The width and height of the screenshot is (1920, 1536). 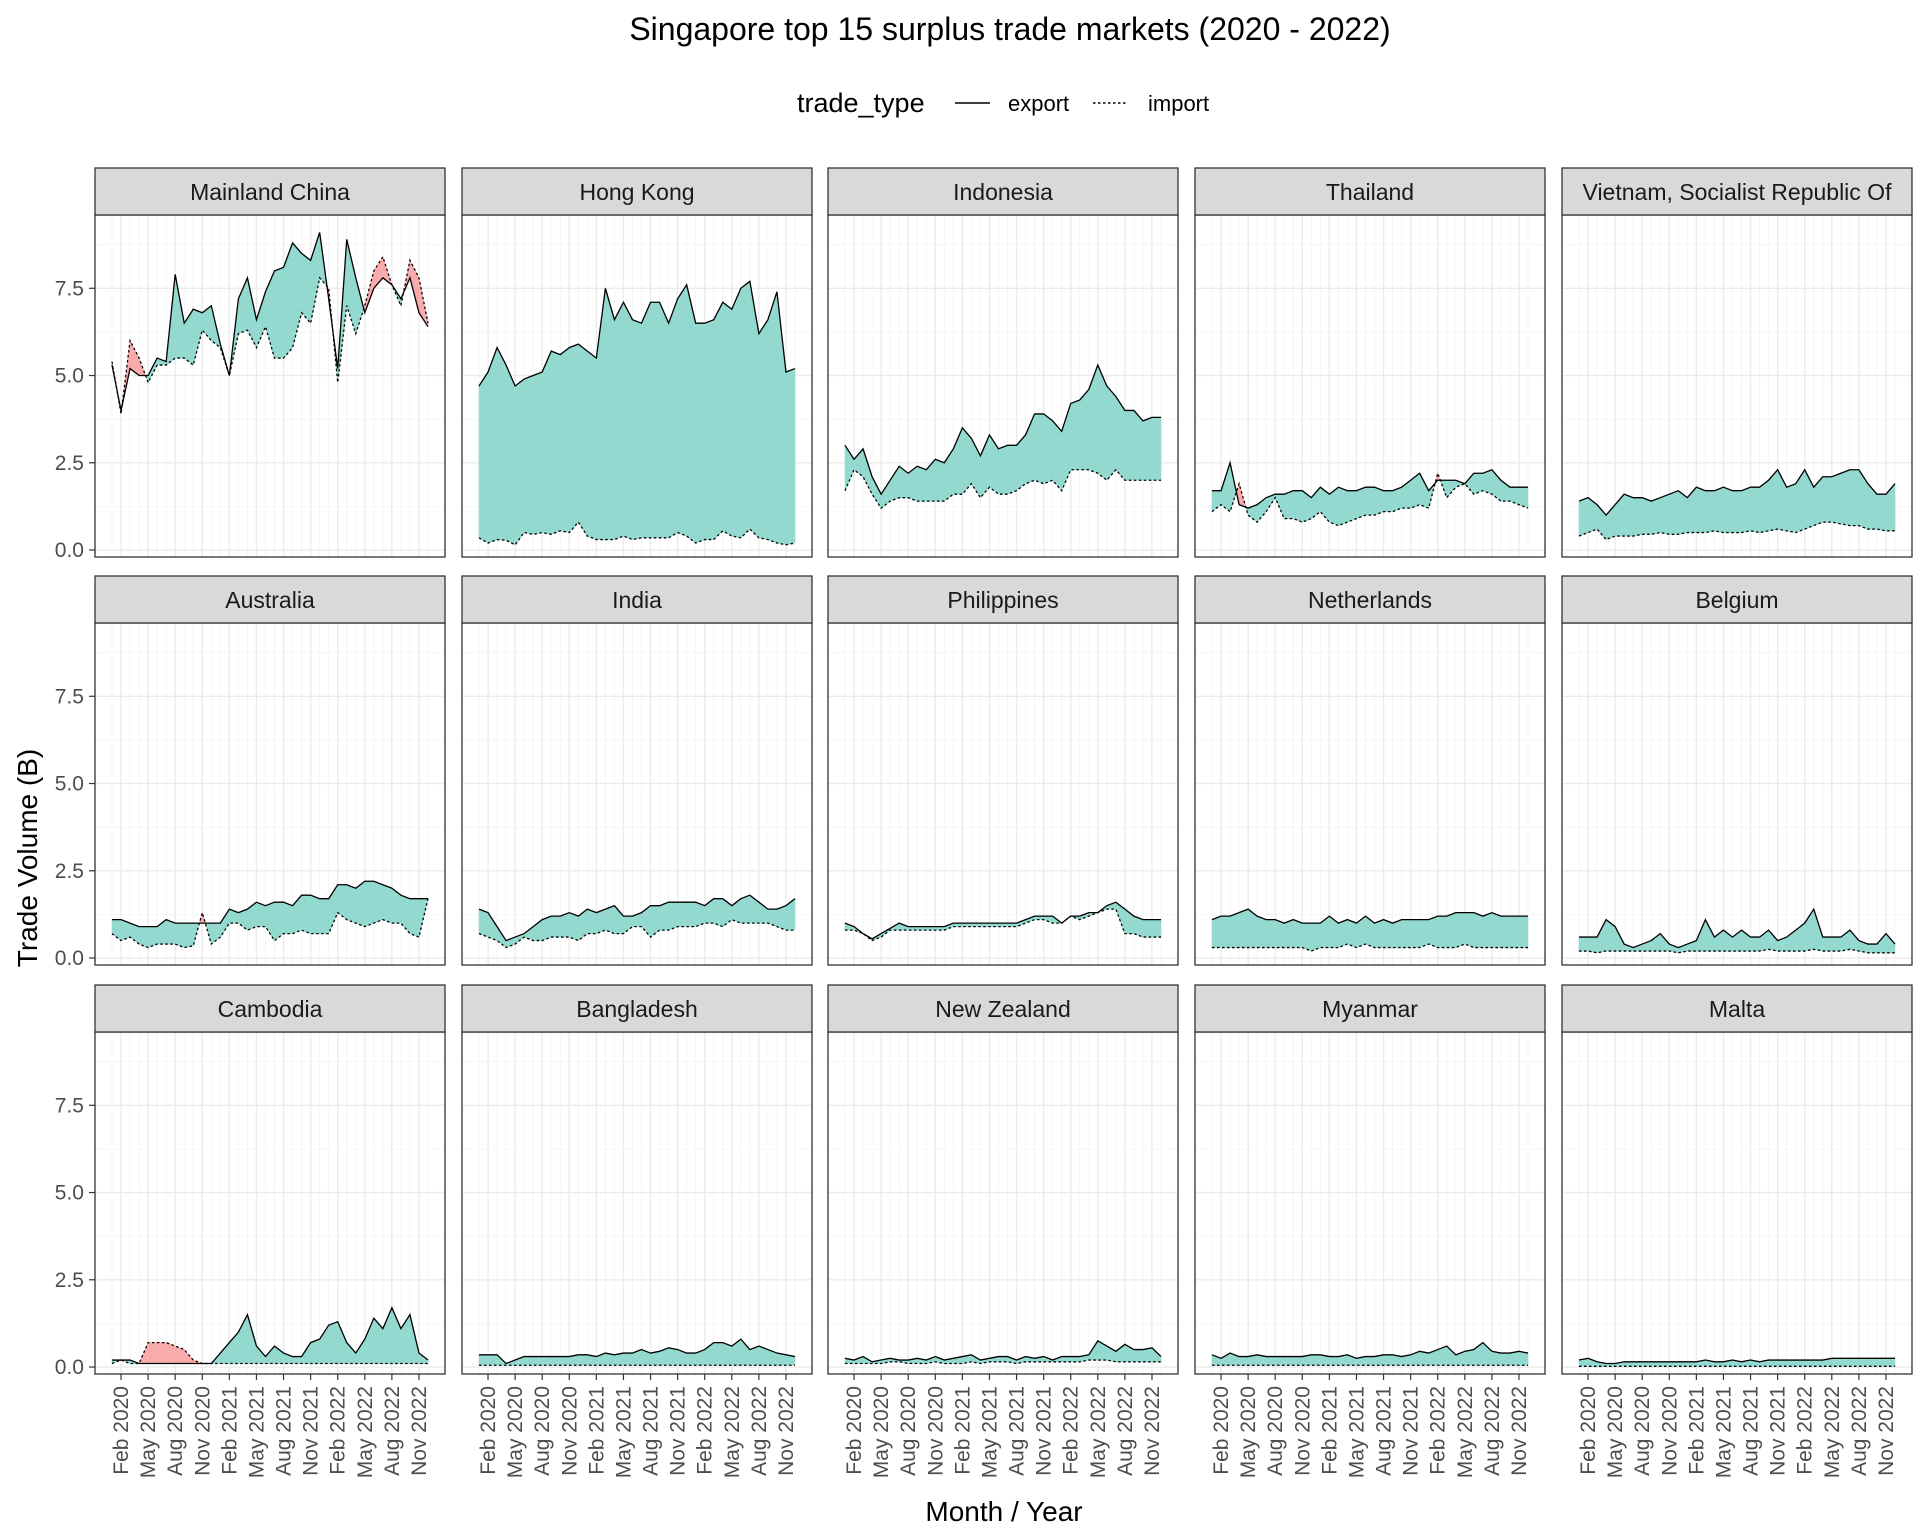 What do you see at coordinates (732, 1432) in the screenshot?
I see `x-tick-label: May 2022` at bounding box center [732, 1432].